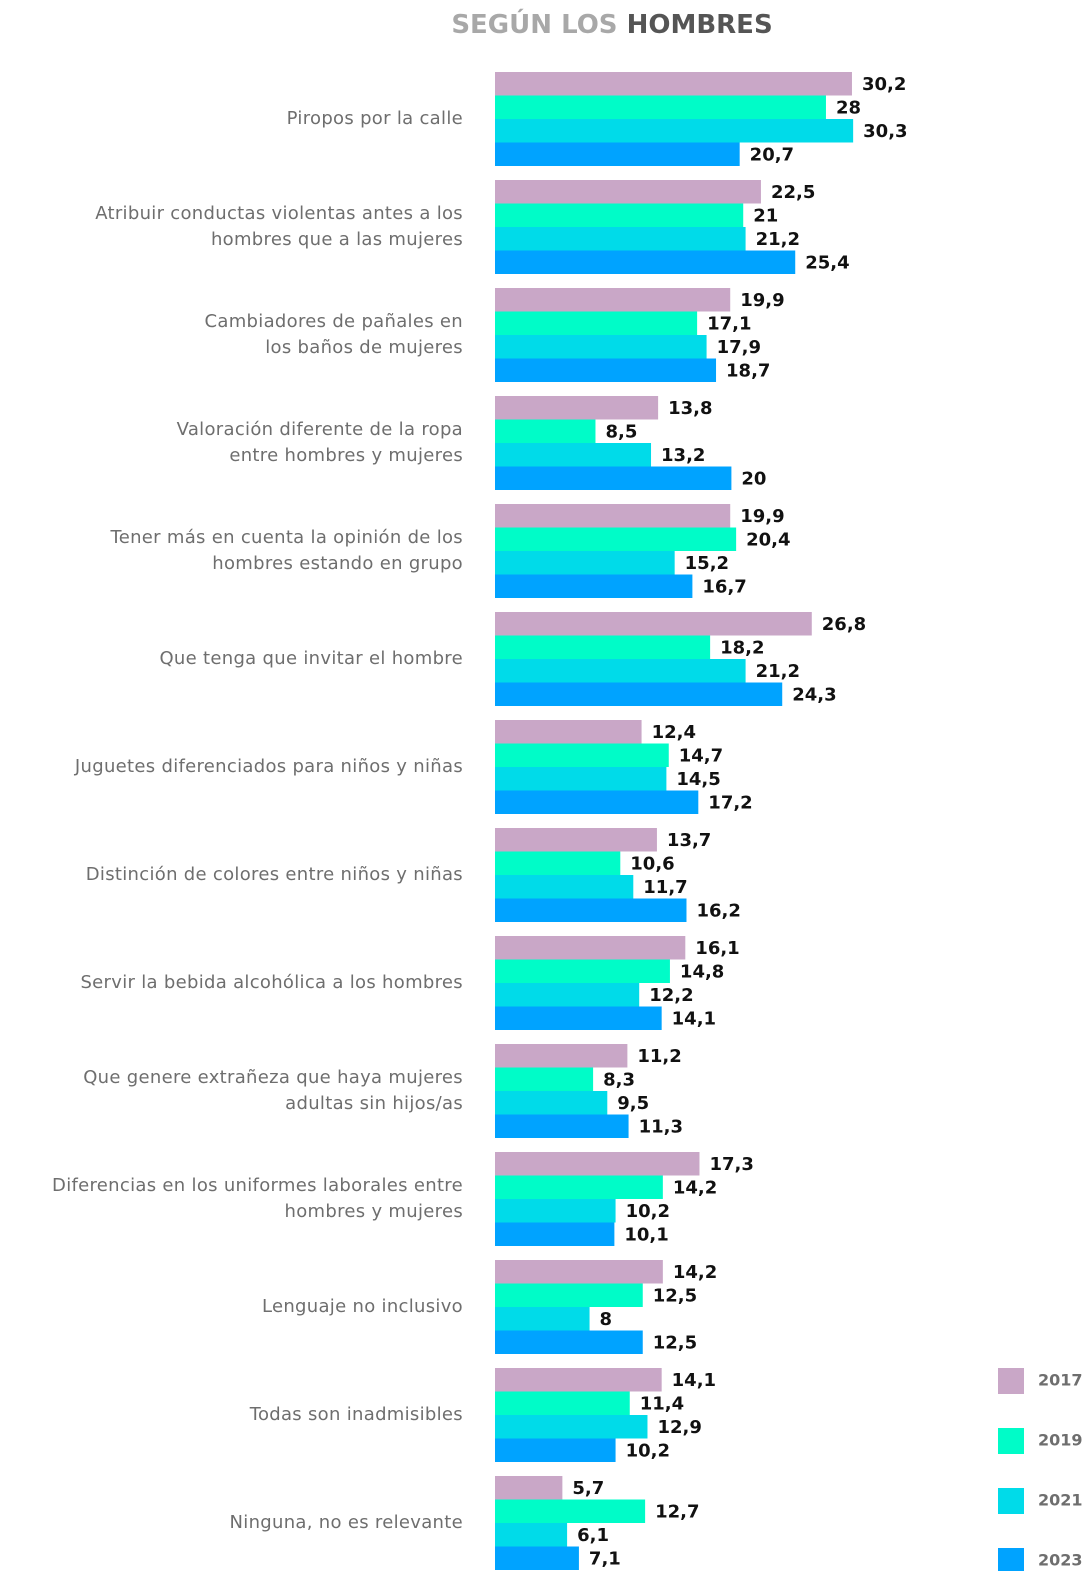 The height and width of the screenshot is (1571, 1084). What do you see at coordinates (311, 658) in the screenshot?
I see `category-label: Que tenga que invitar el hombre` at bounding box center [311, 658].